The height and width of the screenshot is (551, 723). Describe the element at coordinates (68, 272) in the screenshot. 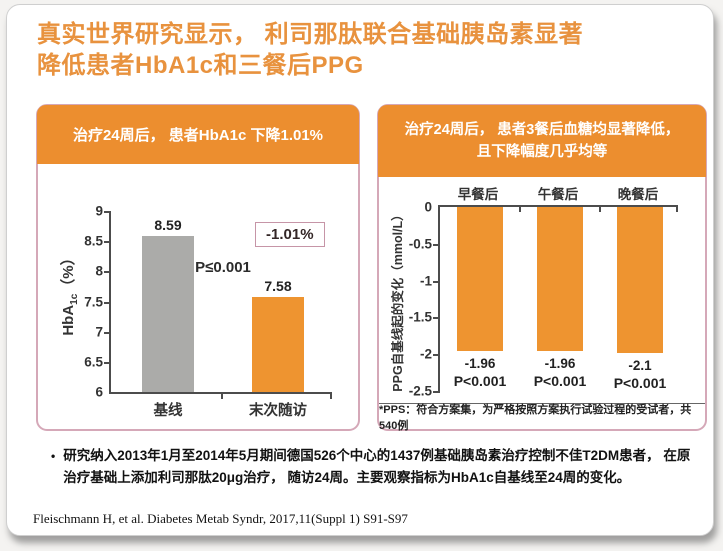

I see `y-axis-label-unit: （%）` at that location.